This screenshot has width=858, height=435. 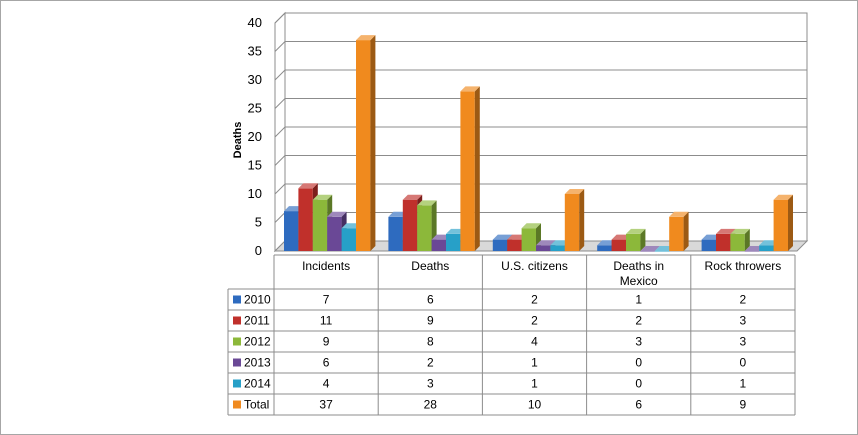 I want to click on bar-total-incidents, so click(x=366, y=143).